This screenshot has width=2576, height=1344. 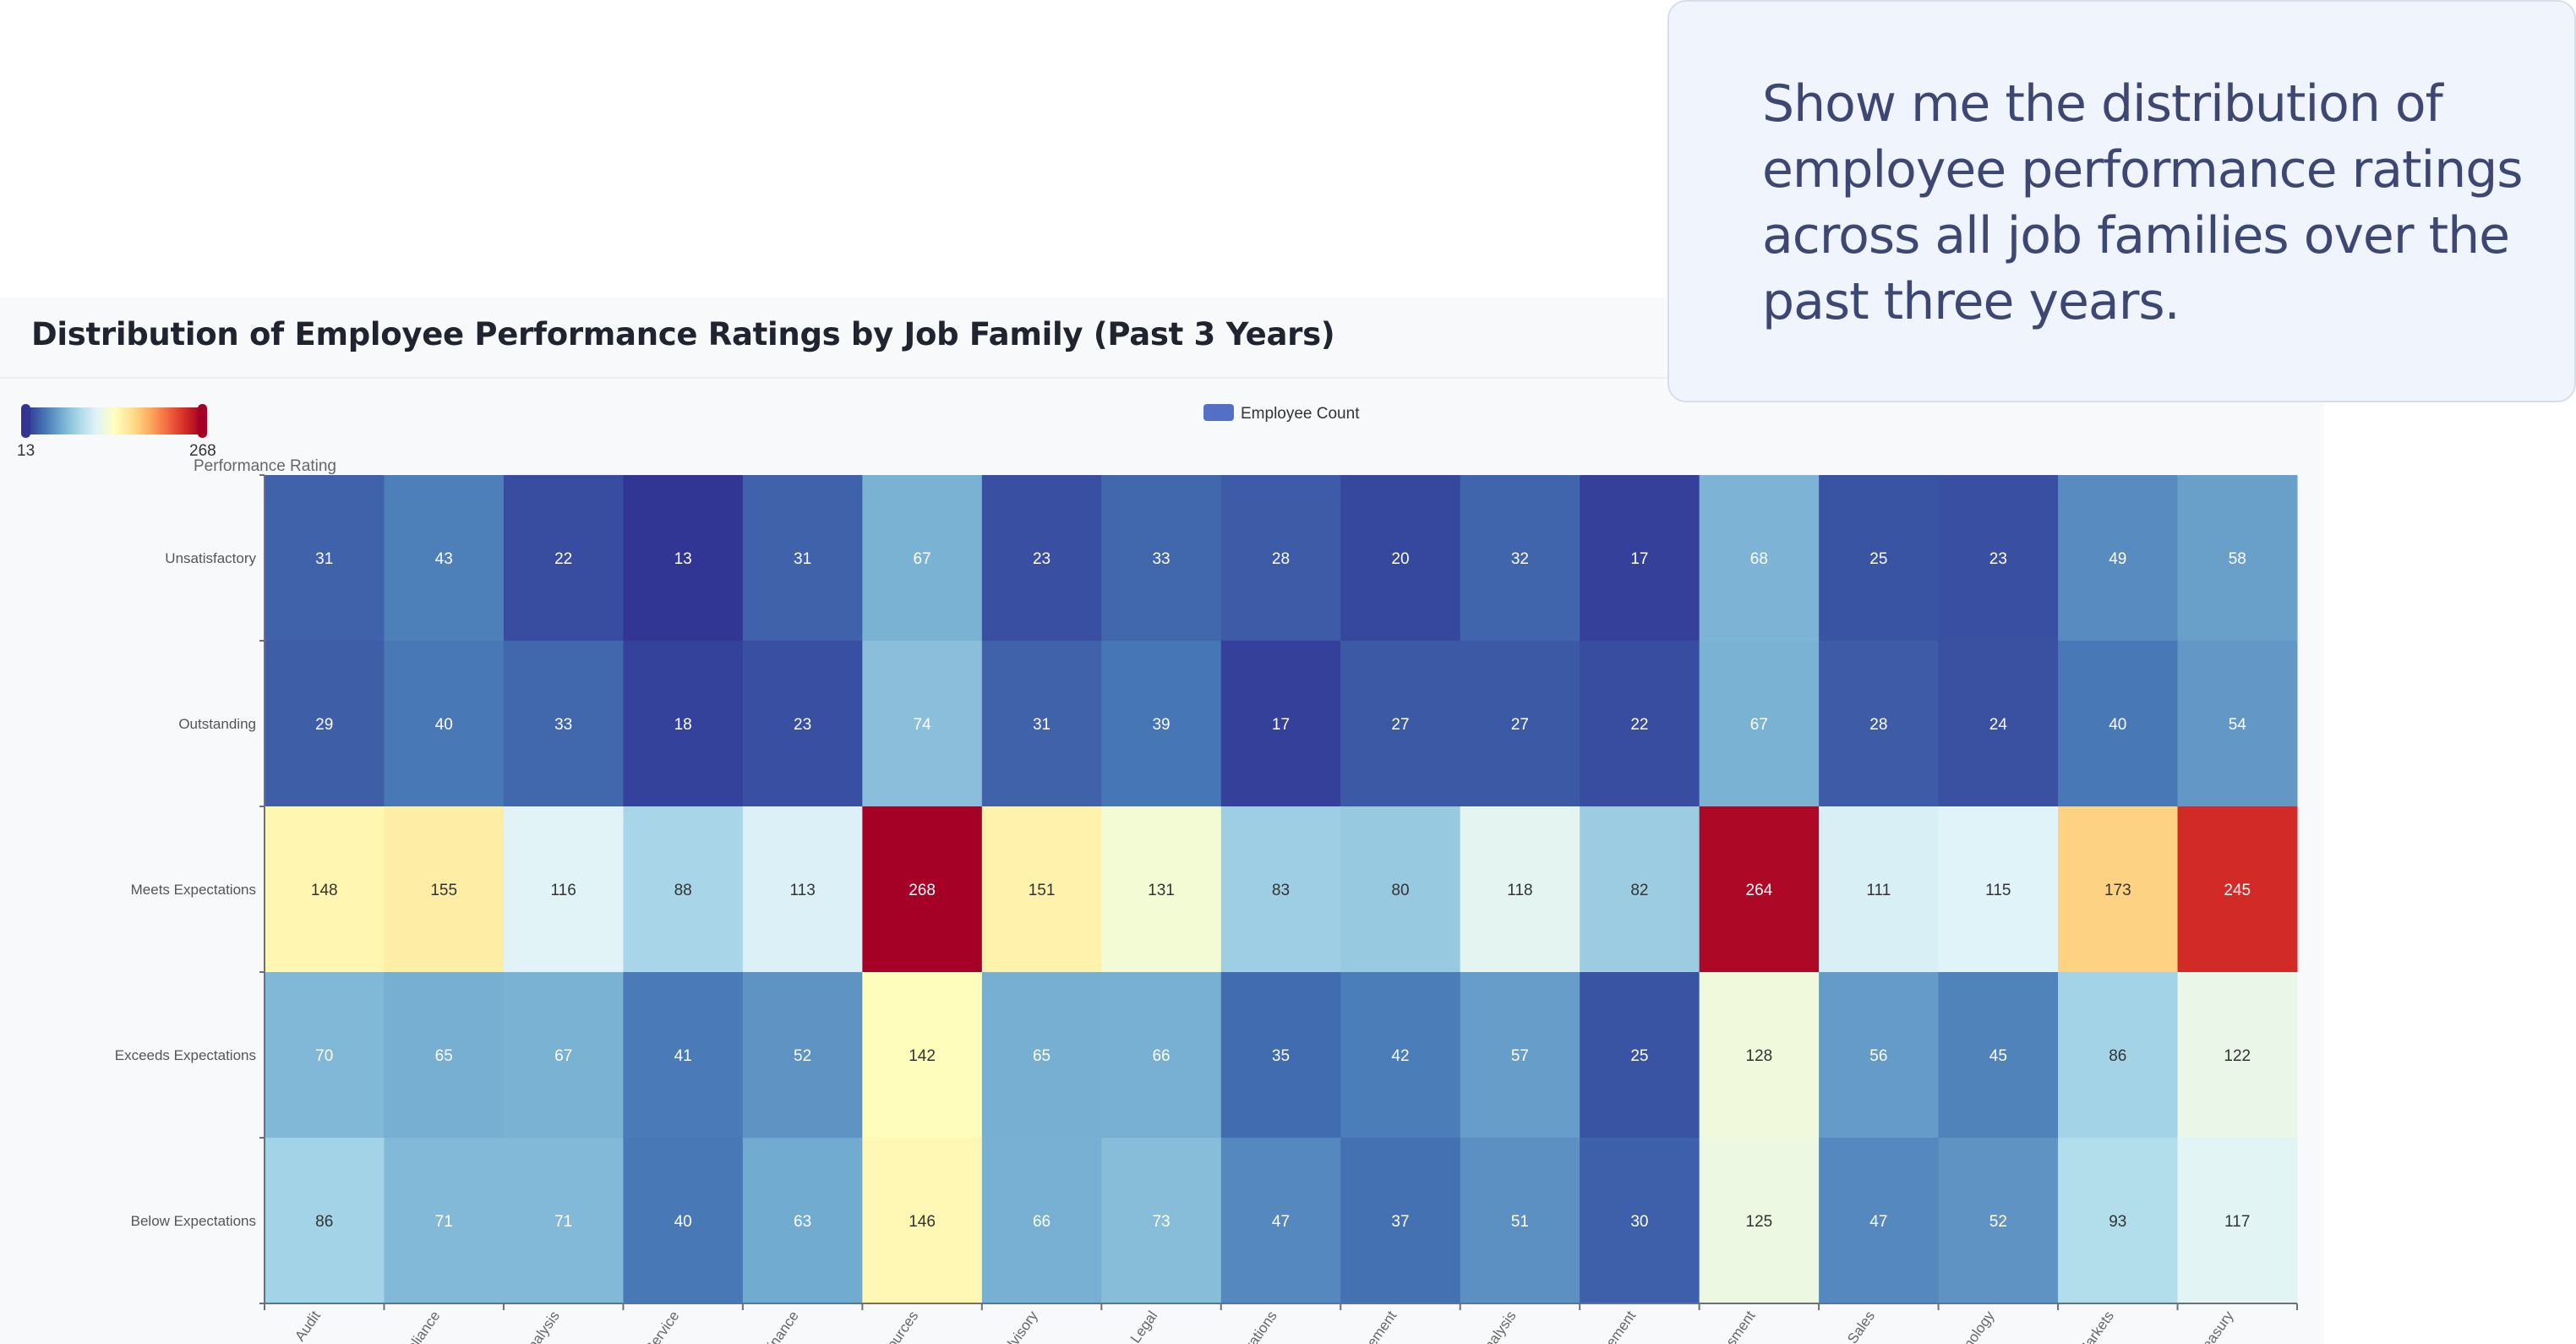 I want to click on x-axis-label: ssment, so click(x=1739, y=1326).